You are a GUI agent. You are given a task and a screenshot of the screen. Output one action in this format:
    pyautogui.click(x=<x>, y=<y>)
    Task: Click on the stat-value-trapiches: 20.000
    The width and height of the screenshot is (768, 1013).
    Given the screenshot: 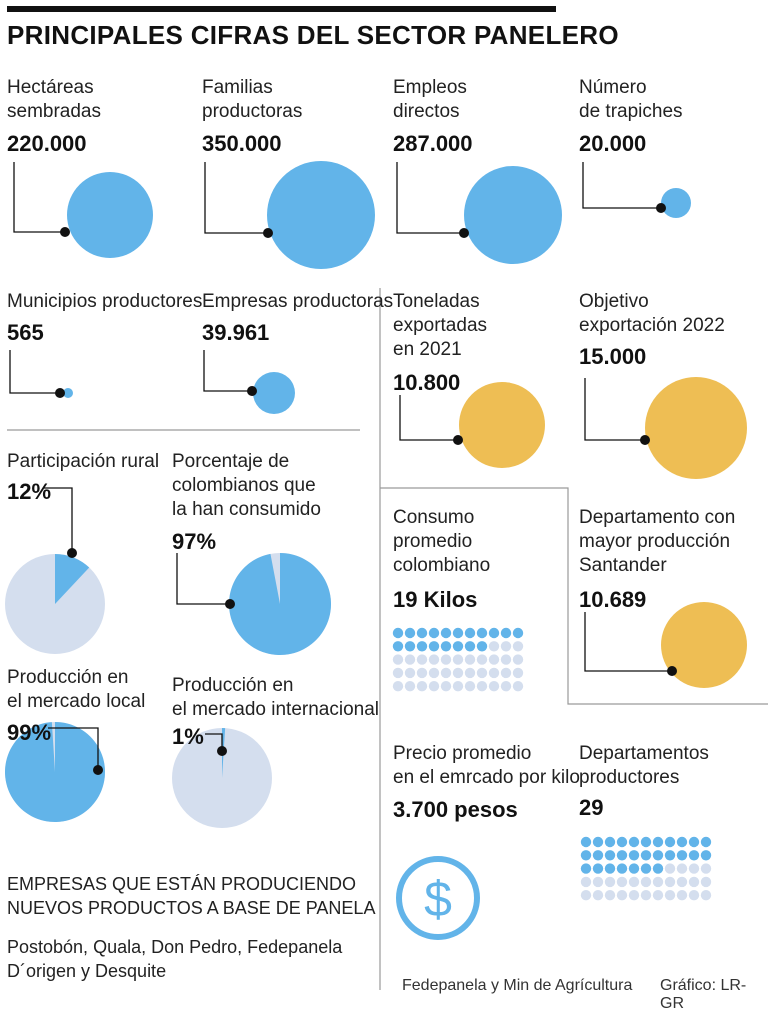 What is the action you would take?
    pyautogui.click(x=613, y=143)
    